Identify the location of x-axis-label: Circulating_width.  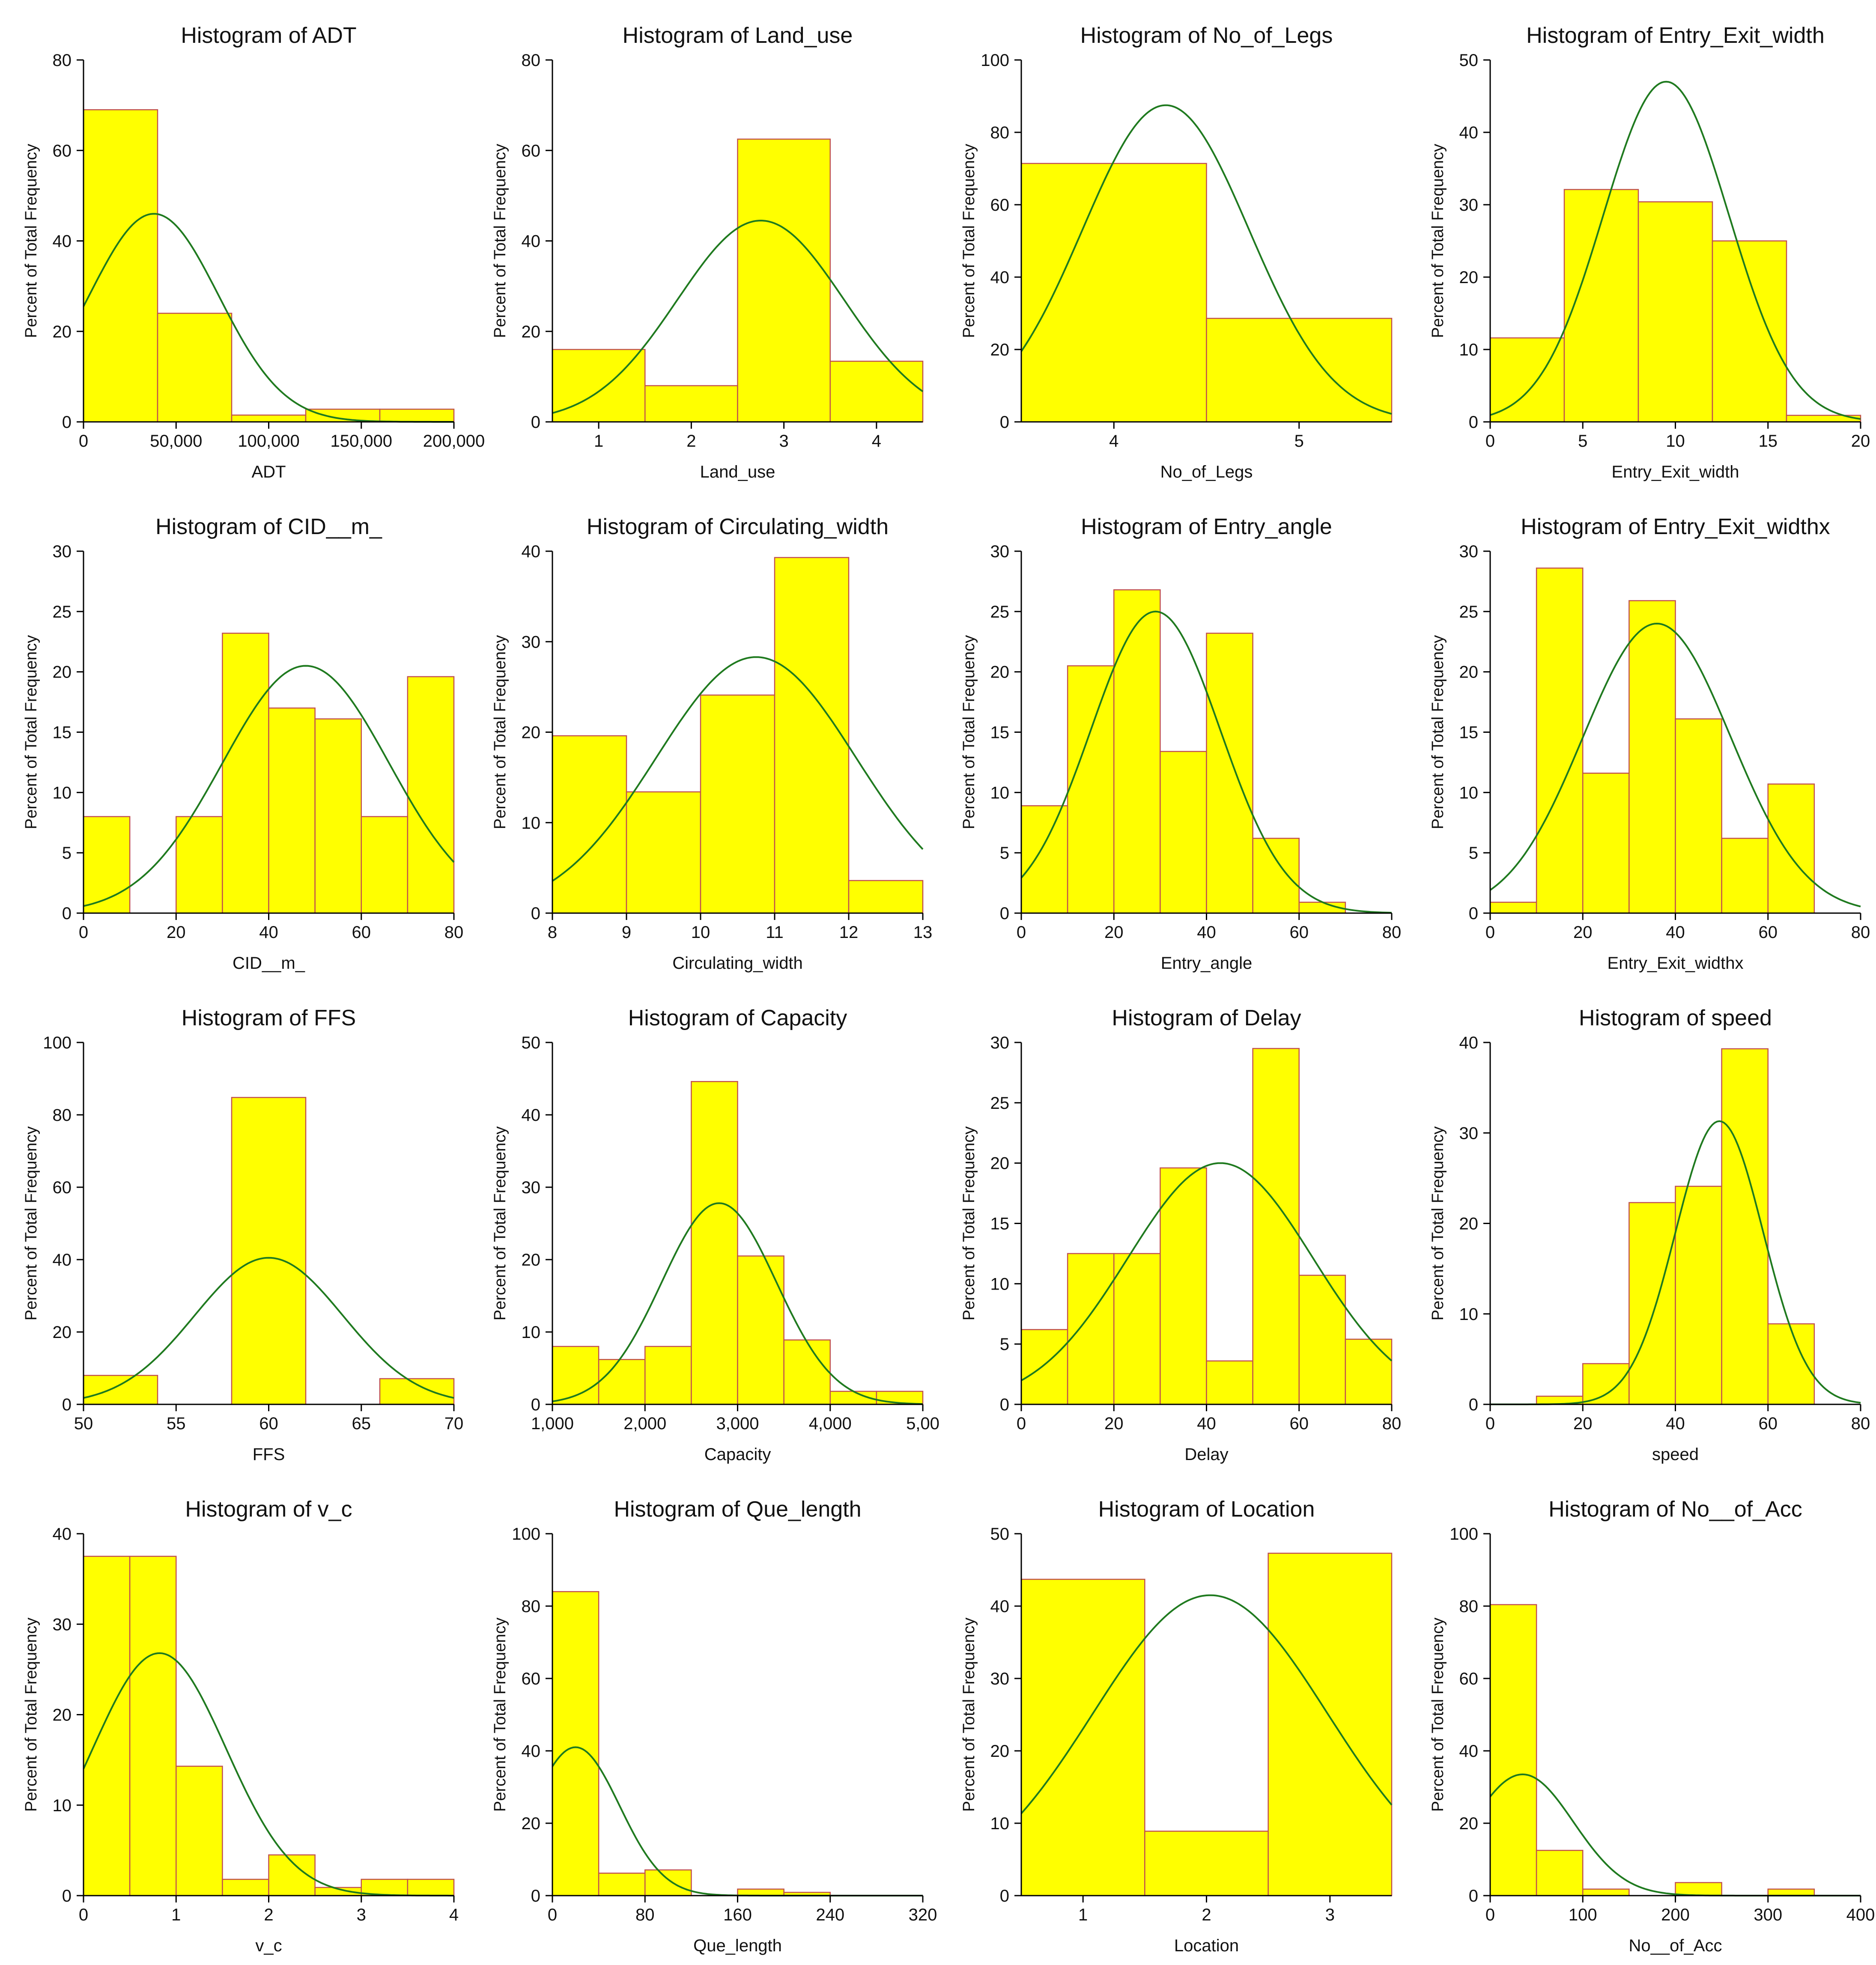
(737, 964).